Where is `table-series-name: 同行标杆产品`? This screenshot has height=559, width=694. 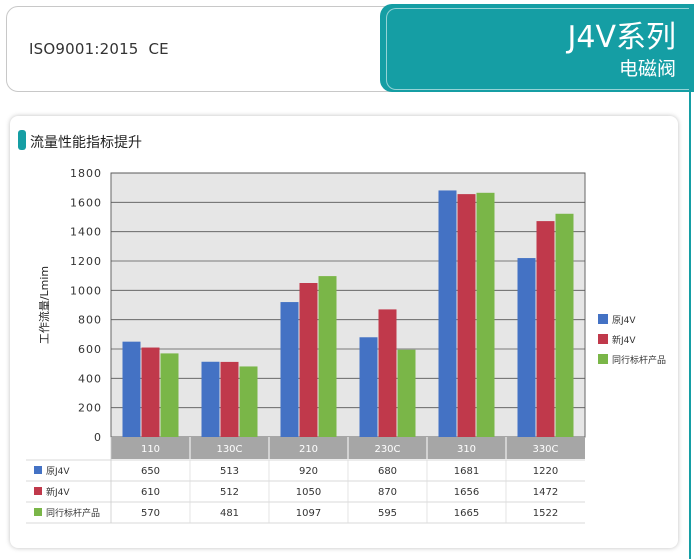
table-series-name: 同行标杆产品 is located at coordinates (73, 513).